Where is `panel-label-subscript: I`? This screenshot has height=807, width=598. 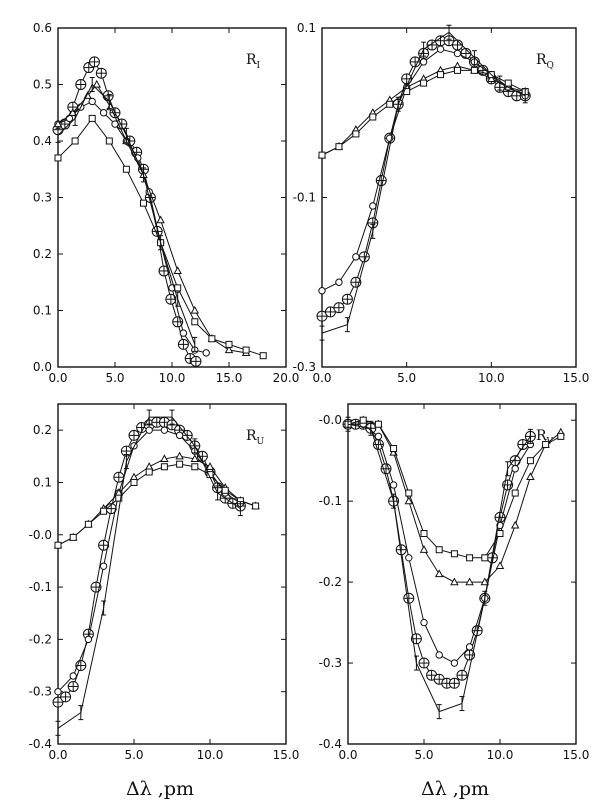 panel-label-subscript: I is located at coordinates (259, 66).